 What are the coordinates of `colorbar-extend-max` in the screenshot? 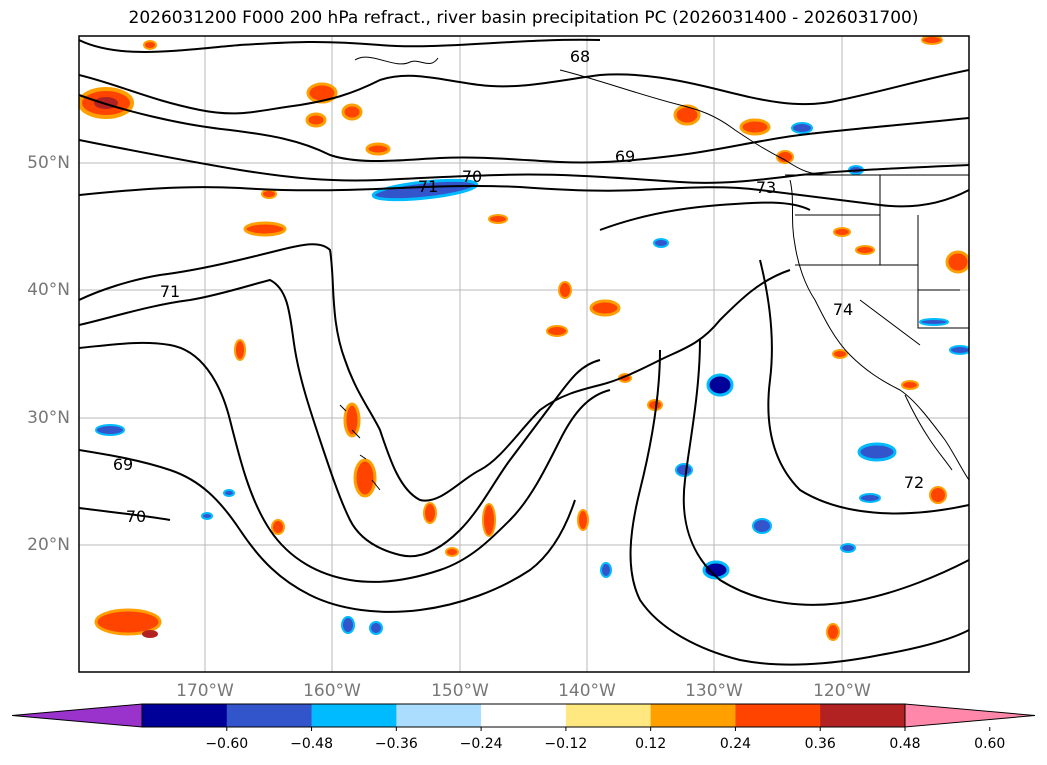 It's located at (970, 715).